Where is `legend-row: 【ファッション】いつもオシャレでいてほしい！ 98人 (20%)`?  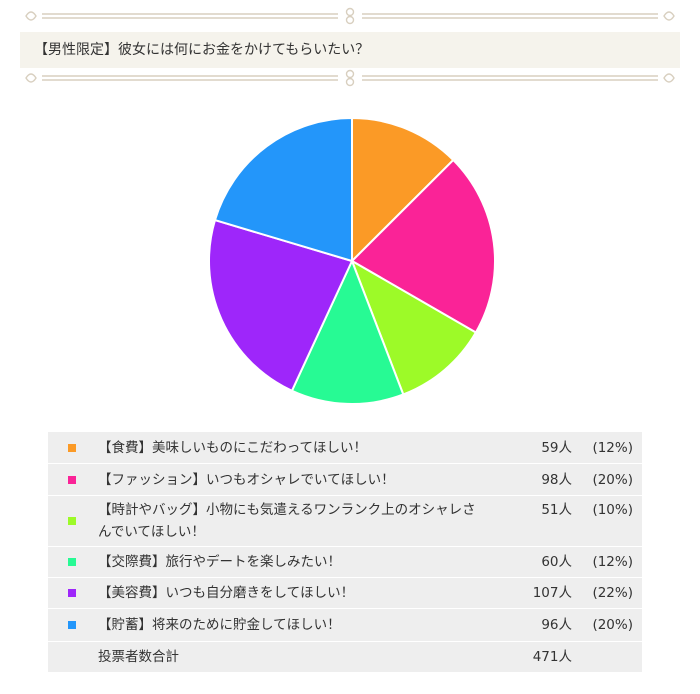 legend-row: 【ファッション】いつもオシャレでいてほしい！ 98人 (20%) is located at coordinates (345, 480).